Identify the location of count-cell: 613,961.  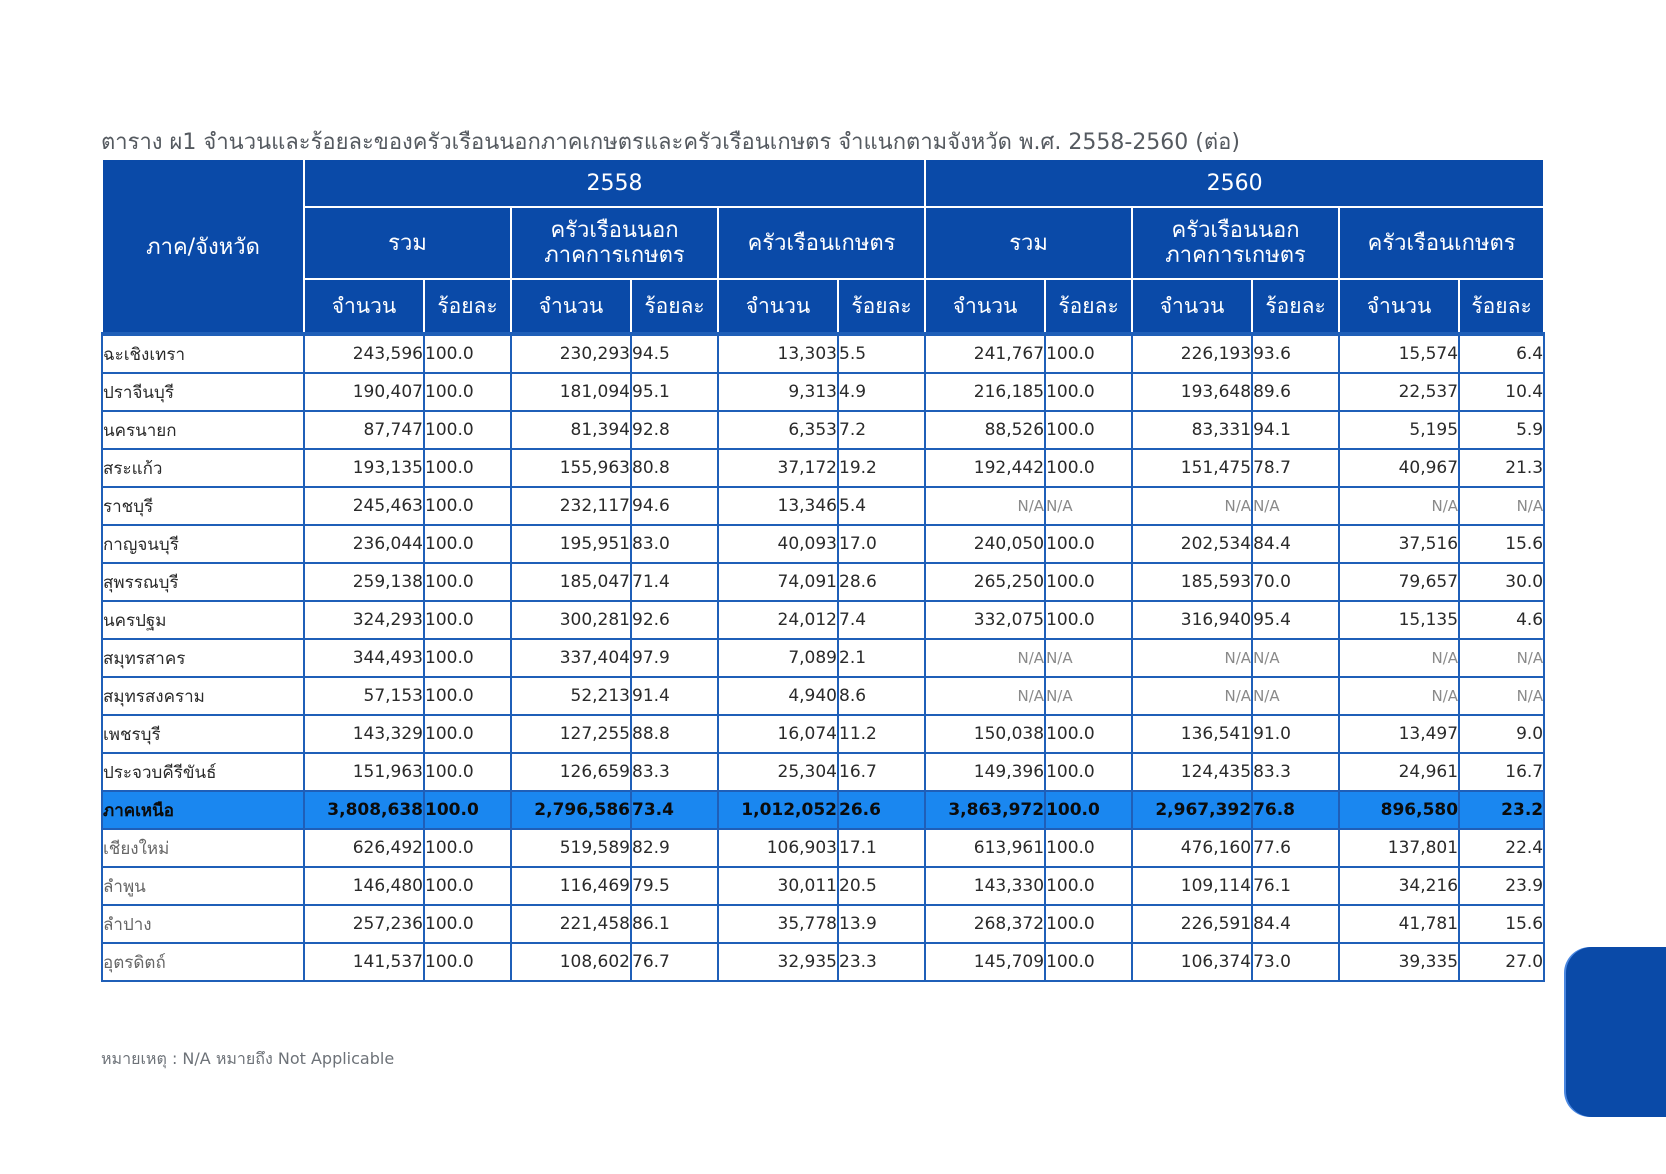
(985, 848).